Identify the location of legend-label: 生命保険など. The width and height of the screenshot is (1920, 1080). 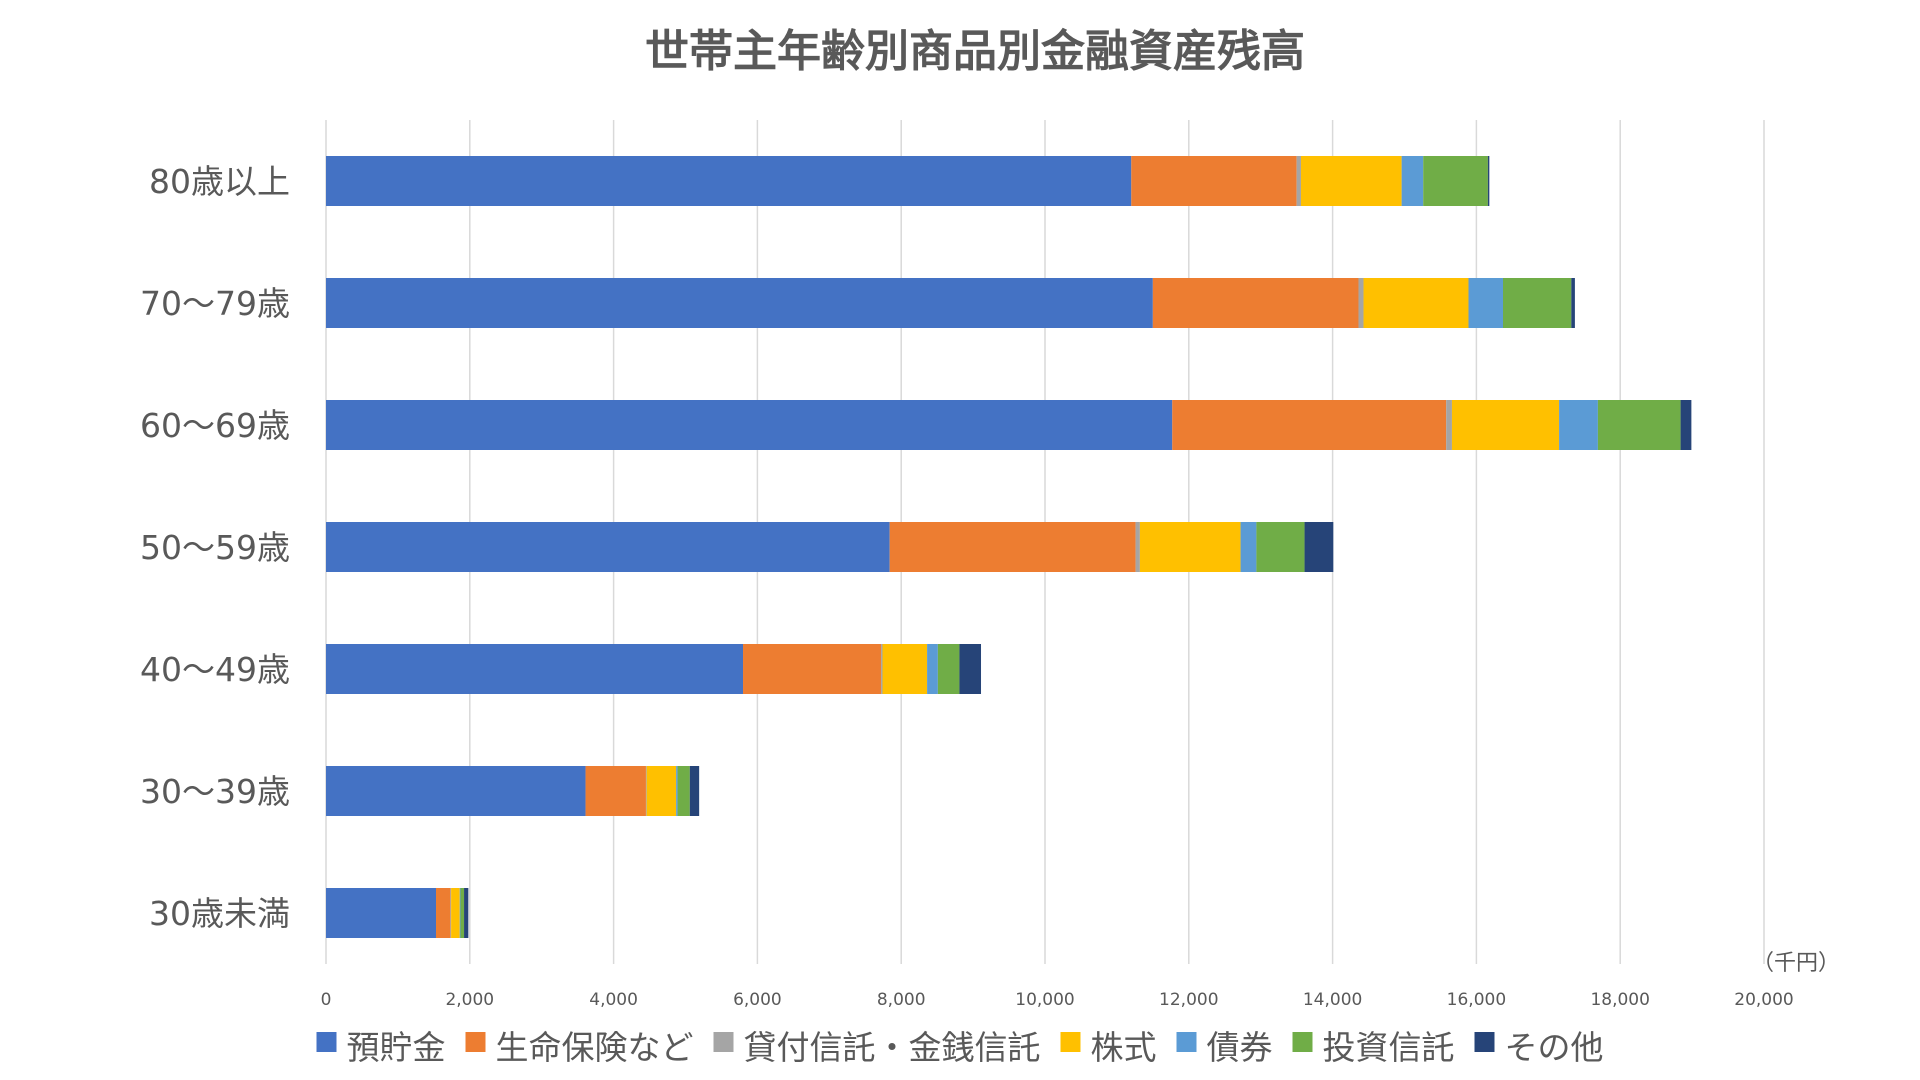
(595, 1047).